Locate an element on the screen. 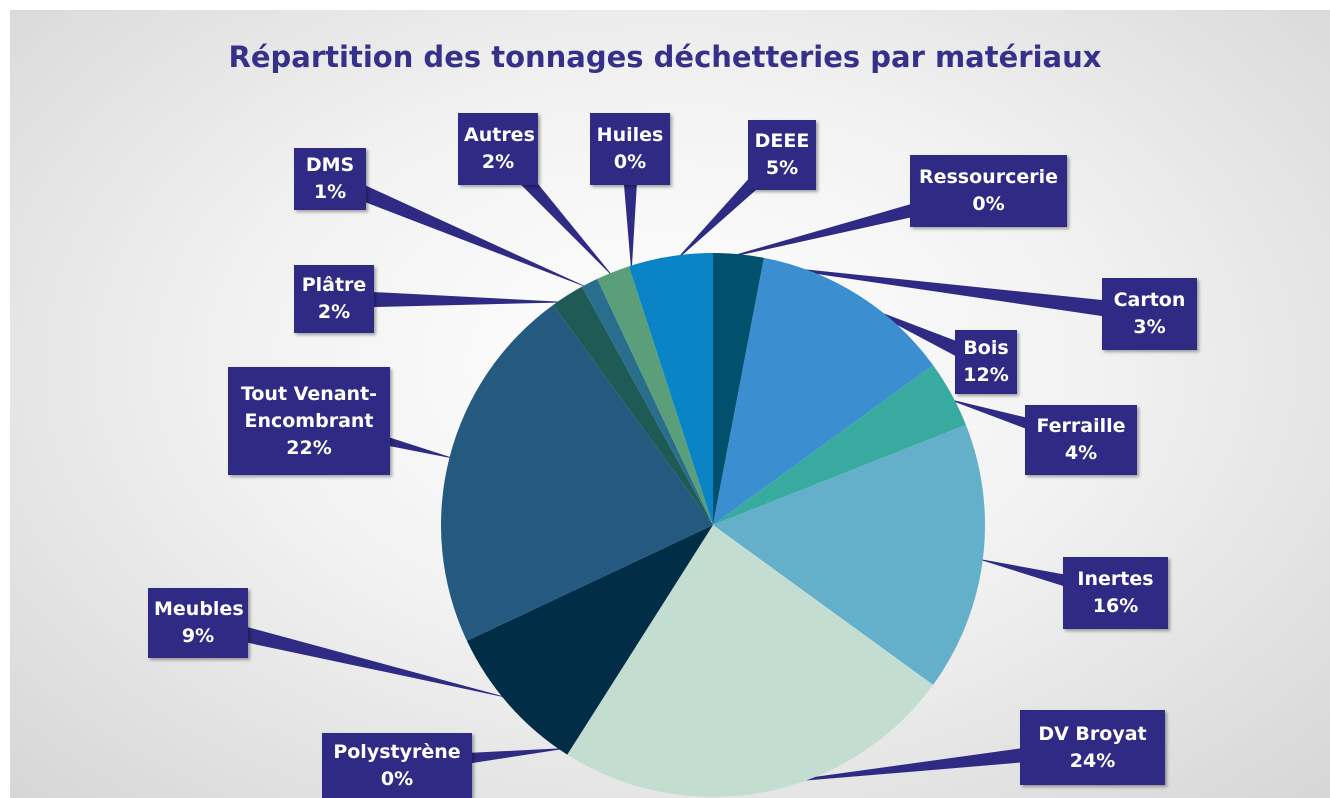  data-label: Autres 2% is located at coordinates (498, 149).